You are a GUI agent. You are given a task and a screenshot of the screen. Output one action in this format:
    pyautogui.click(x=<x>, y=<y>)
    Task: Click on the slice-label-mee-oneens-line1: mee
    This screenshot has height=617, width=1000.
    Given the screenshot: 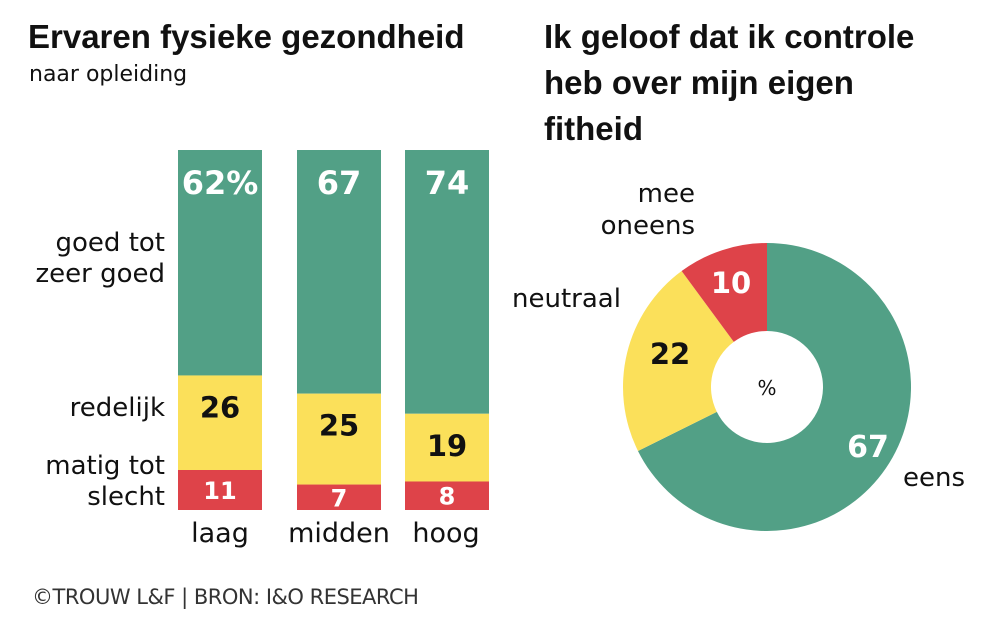 What is the action you would take?
    pyautogui.click(x=666, y=194)
    